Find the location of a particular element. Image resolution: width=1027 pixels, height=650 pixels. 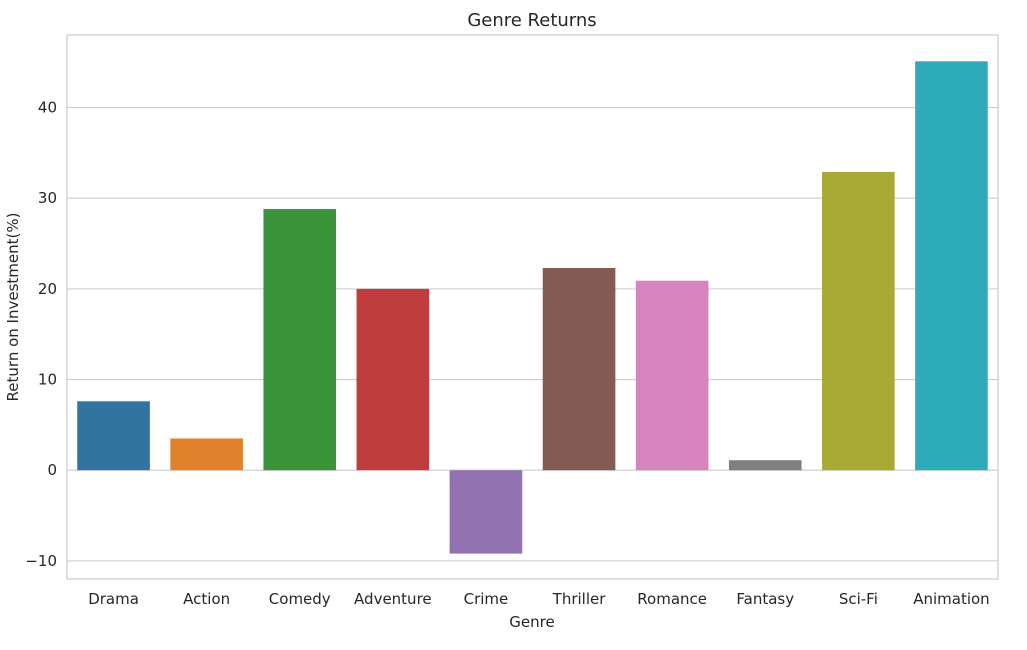

x-axis-label: Genre is located at coordinates (531, 622).